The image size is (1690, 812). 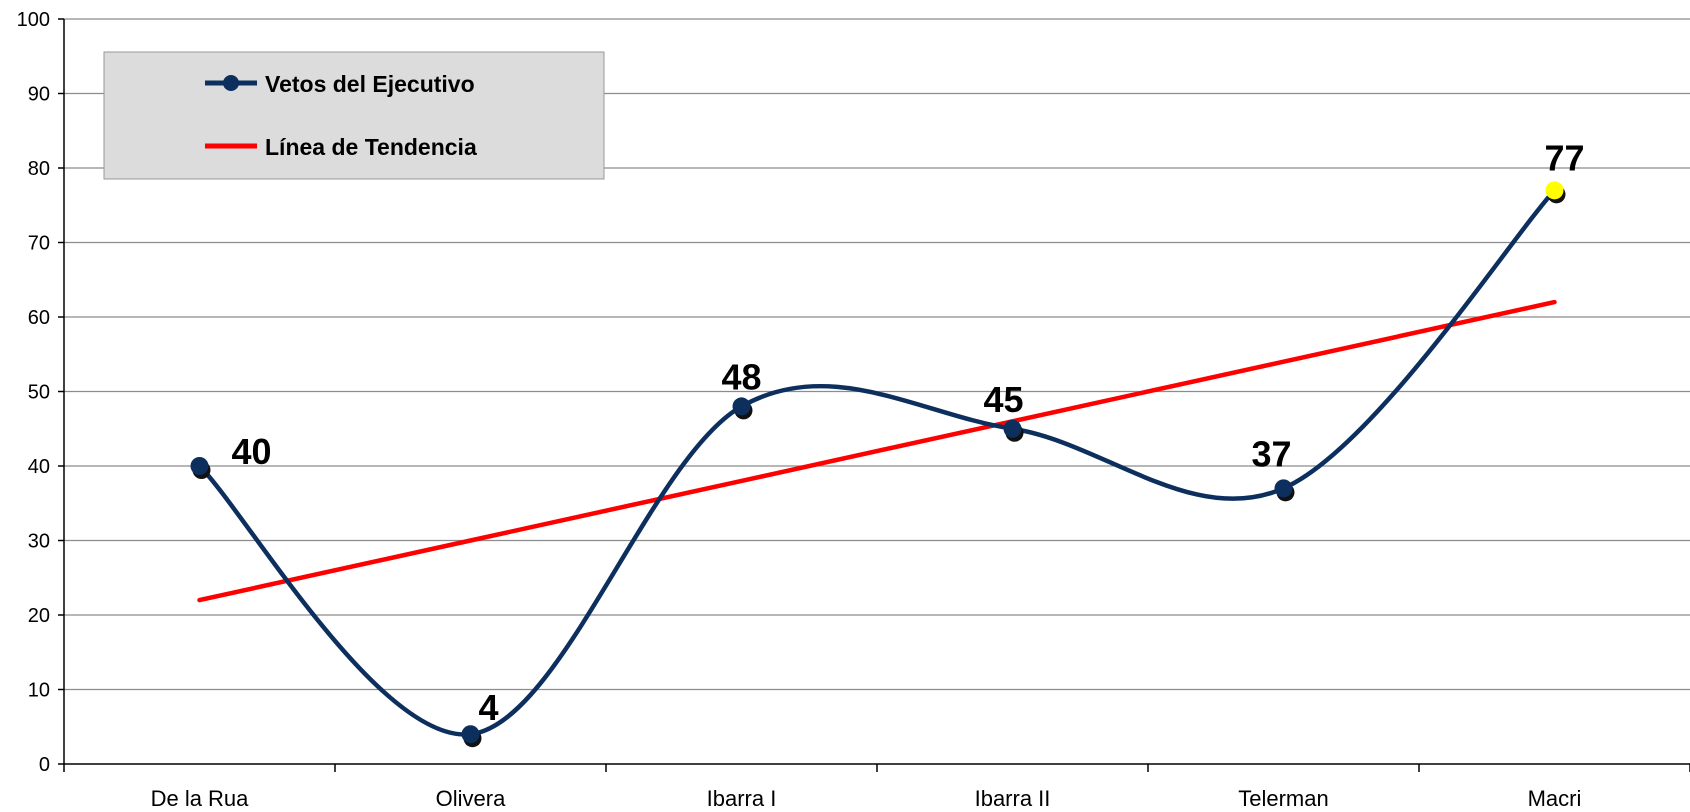 What do you see at coordinates (371, 147) in the screenshot?
I see `legend-label-tendencia: Línea de Tendencia` at bounding box center [371, 147].